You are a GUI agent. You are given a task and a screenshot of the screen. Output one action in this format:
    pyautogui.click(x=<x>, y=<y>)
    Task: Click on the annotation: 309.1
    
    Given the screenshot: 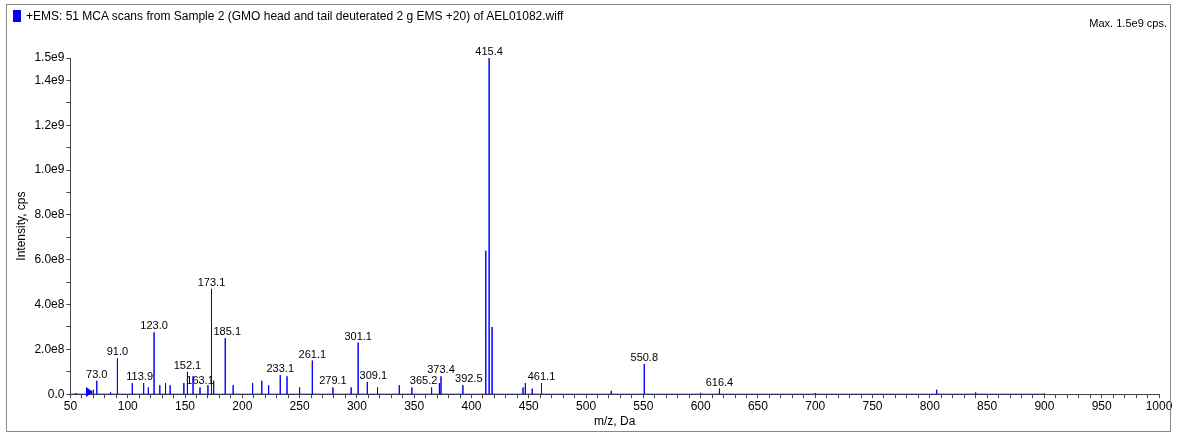 What is the action you would take?
    pyautogui.click(x=373, y=374)
    